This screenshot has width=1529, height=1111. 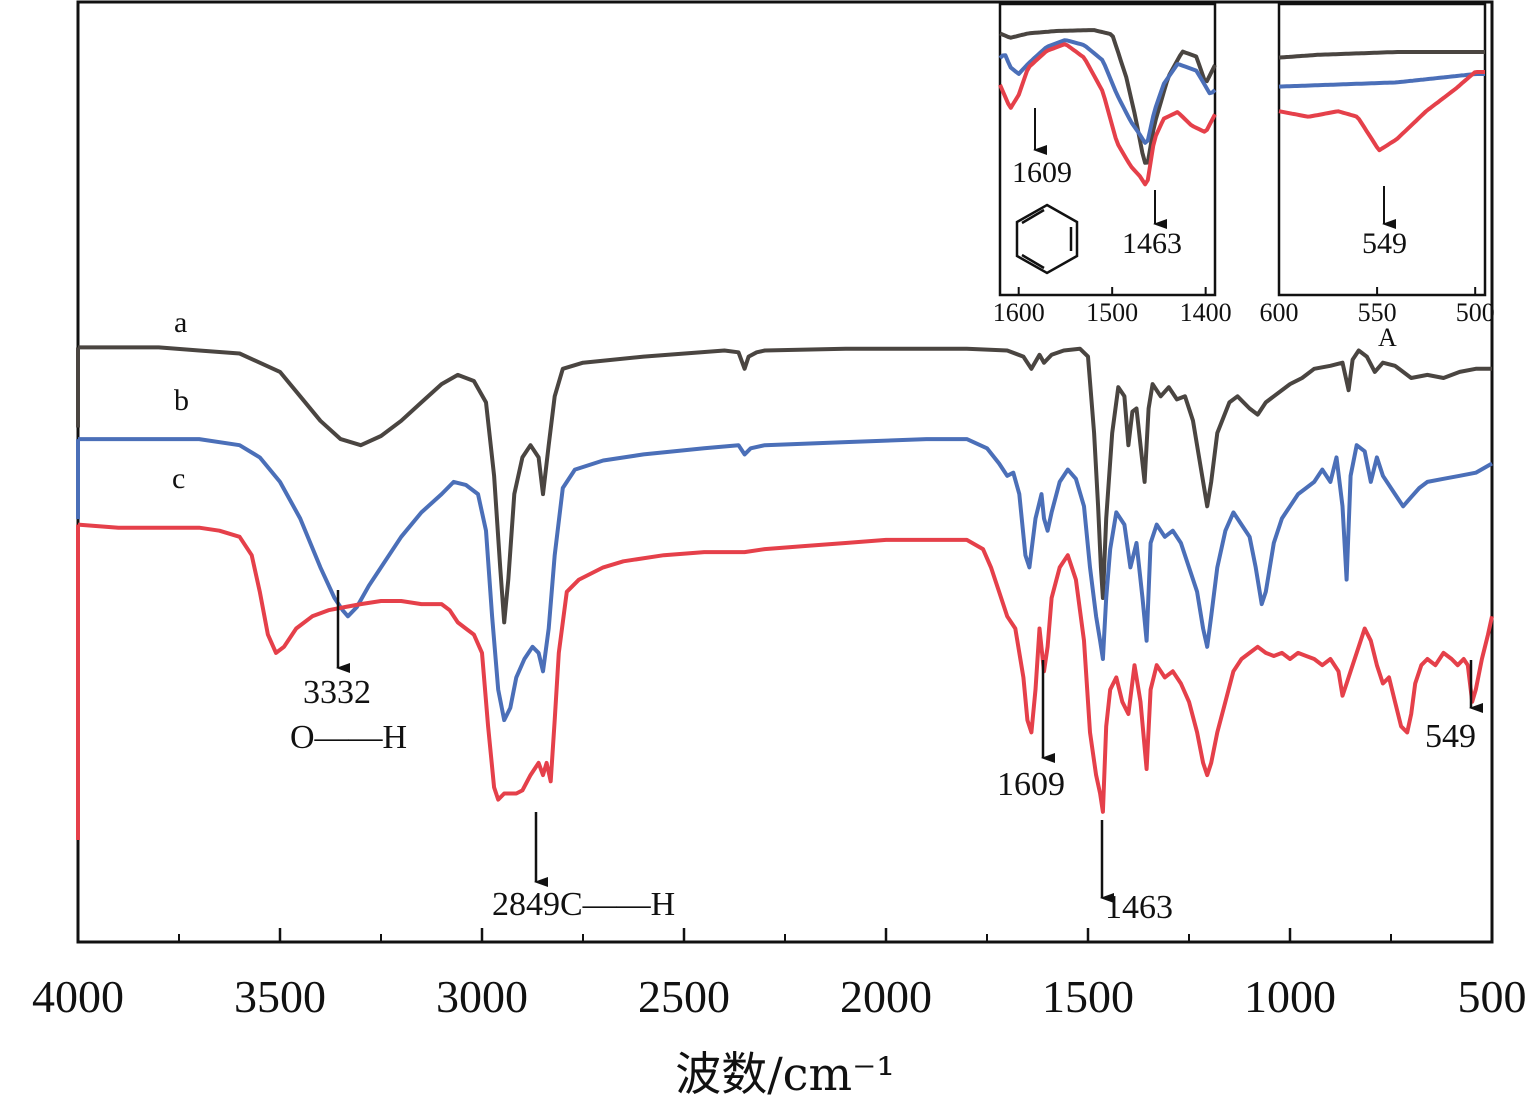 I want to click on x-axis-title: 波数/cm⁻¹, so click(x=785, y=1074).